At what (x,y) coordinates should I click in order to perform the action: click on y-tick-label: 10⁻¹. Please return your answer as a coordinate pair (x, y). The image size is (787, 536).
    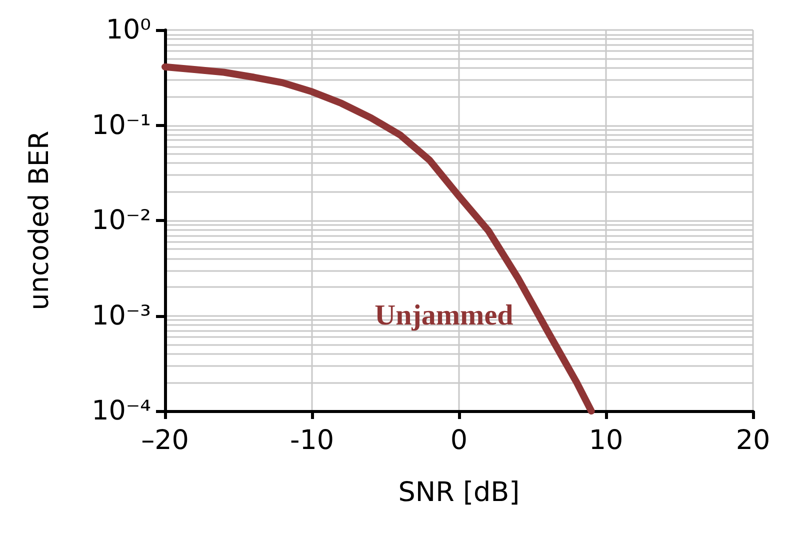
    Looking at the image, I should click on (121, 125).